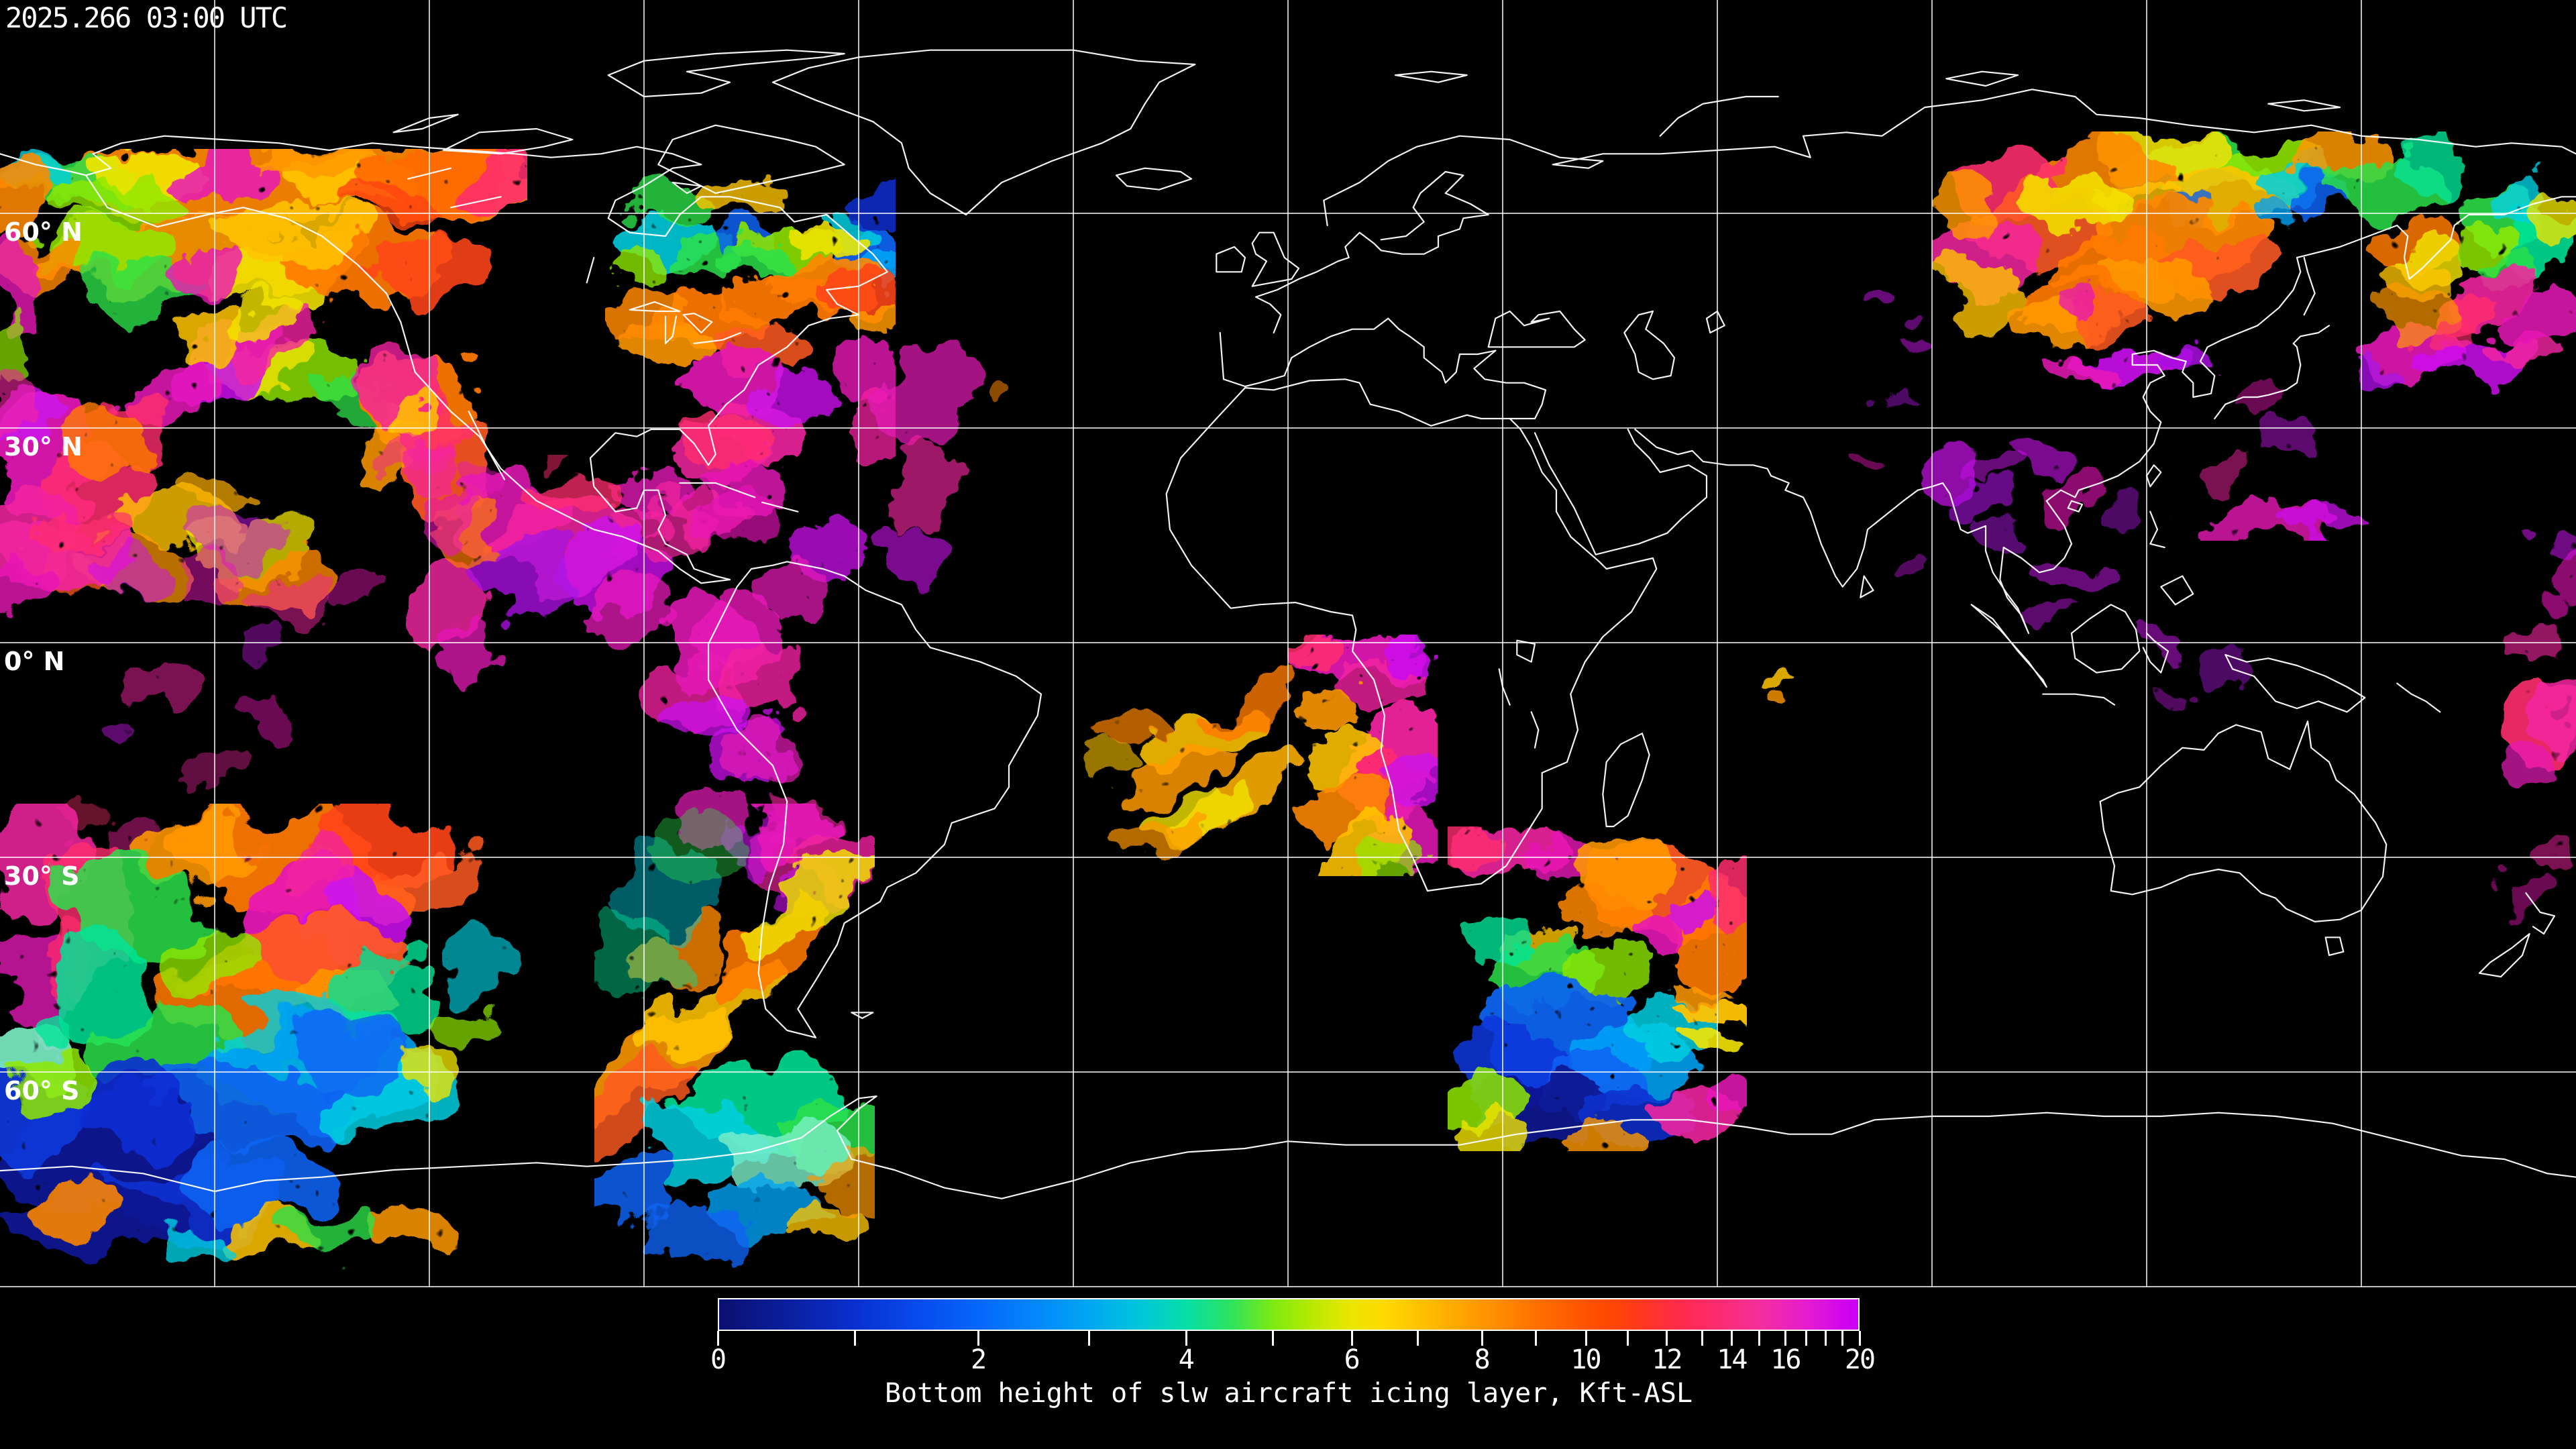 Image resolution: width=2576 pixels, height=1449 pixels. I want to click on timestamp-label: 2025.266 03:00 UTC, so click(146, 17).